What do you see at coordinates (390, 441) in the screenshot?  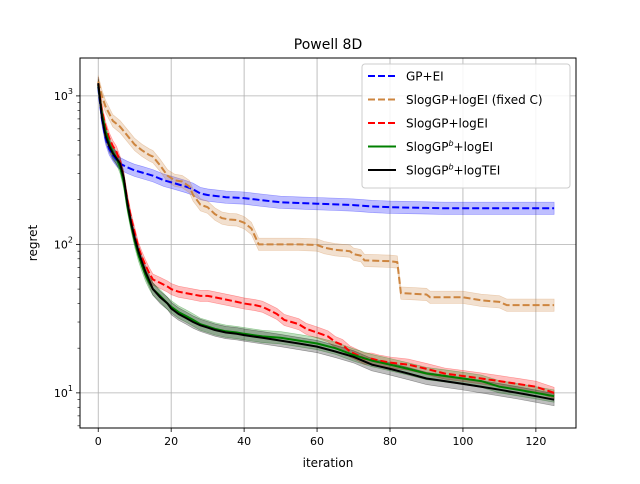 I see `x-tick-label: 80` at bounding box center [390, 441].